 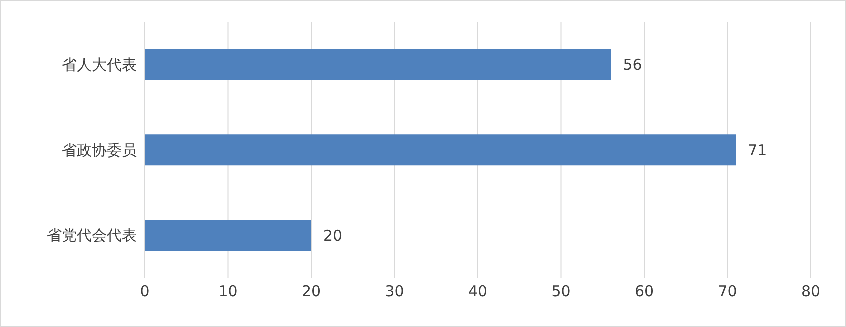 What do you see at coordinates (561, 291) in the screenshot?
I see `x-tick-label: 50` at bounding box center [561, 291].